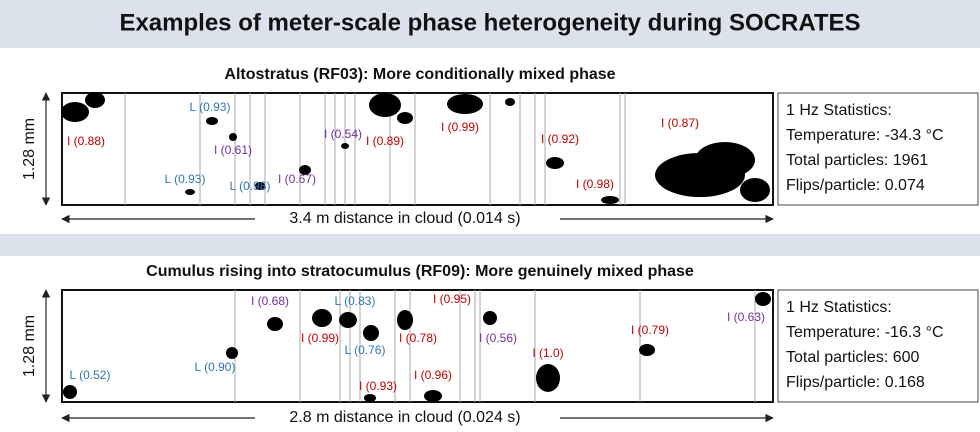  What do you see at coordinates (547, 353) in the screenshot?
I see `particle-label: I (1.0)` at bounding box center [547, 353].